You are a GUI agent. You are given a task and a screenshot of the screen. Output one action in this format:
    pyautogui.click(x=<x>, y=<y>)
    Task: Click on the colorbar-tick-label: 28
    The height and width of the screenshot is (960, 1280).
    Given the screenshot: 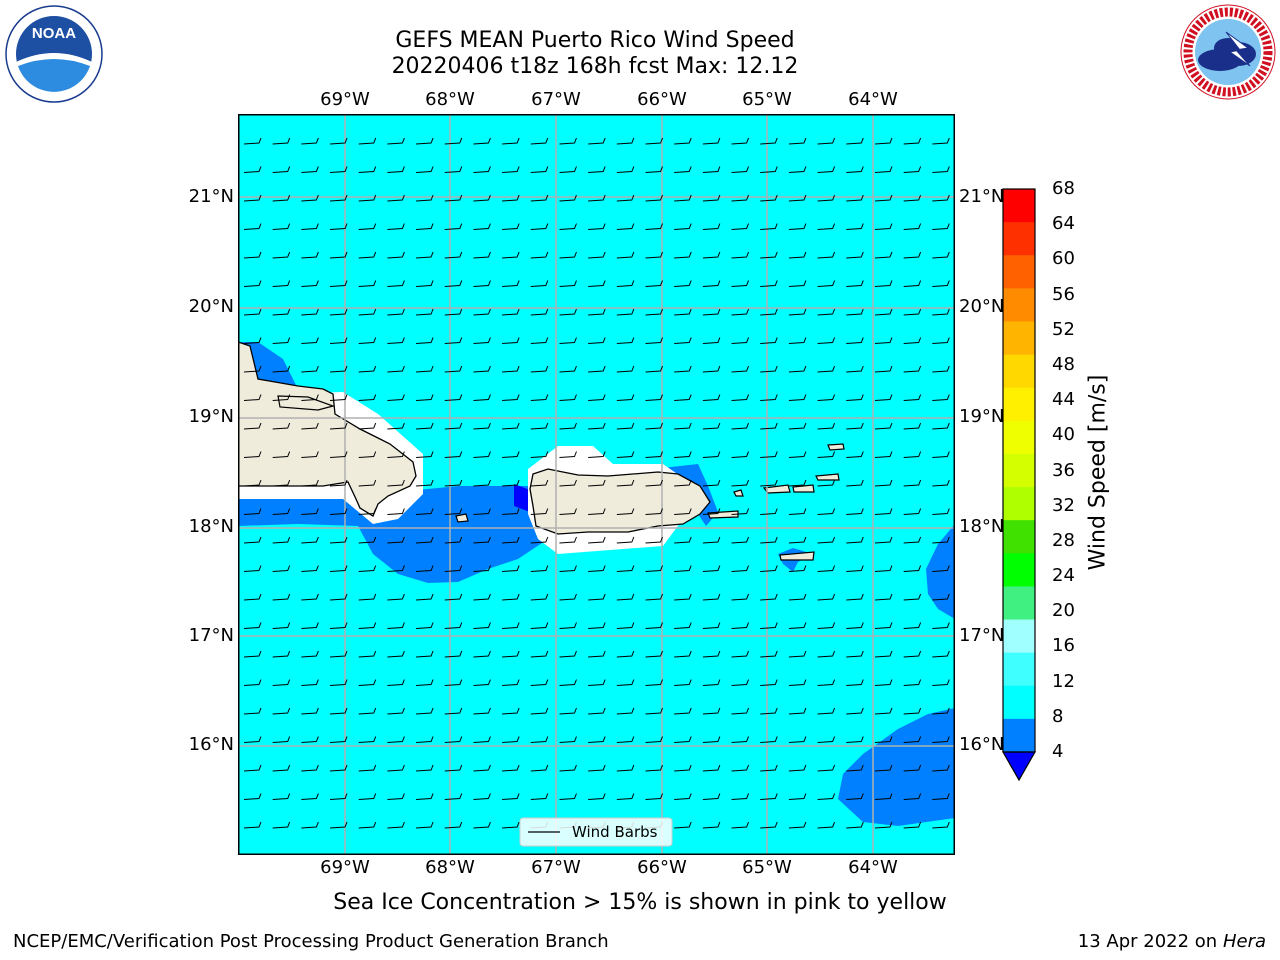 What is the action you would take?
    pyautogui.click(x=1063, y=540)
    